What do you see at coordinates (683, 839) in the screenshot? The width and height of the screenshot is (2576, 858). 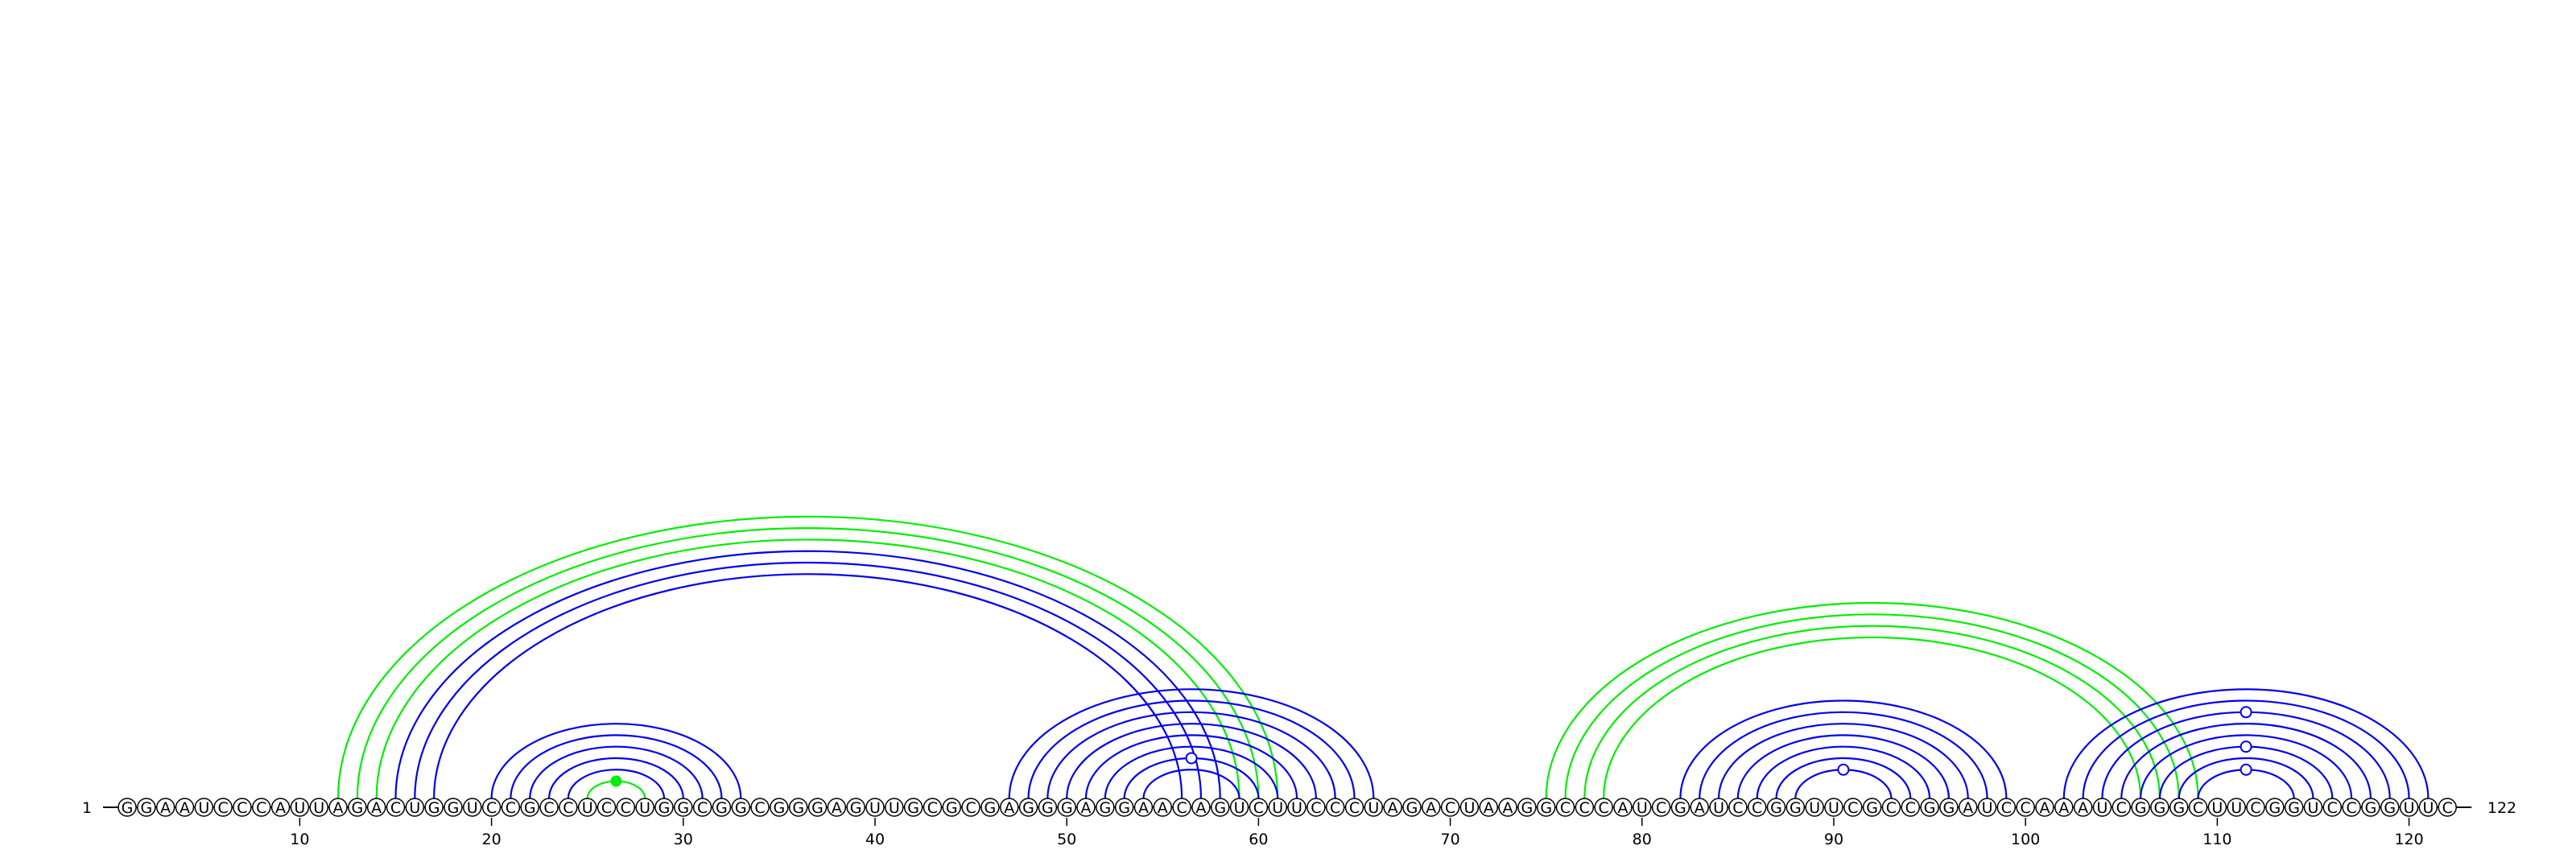 I see `position-tick-label: 30` at bounding box center [683, 839].